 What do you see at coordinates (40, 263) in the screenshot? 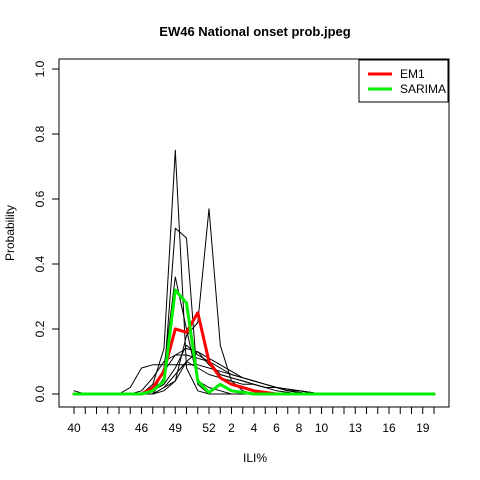
I see `y-tick-label: 0.4` at bounding box center [40, 263].